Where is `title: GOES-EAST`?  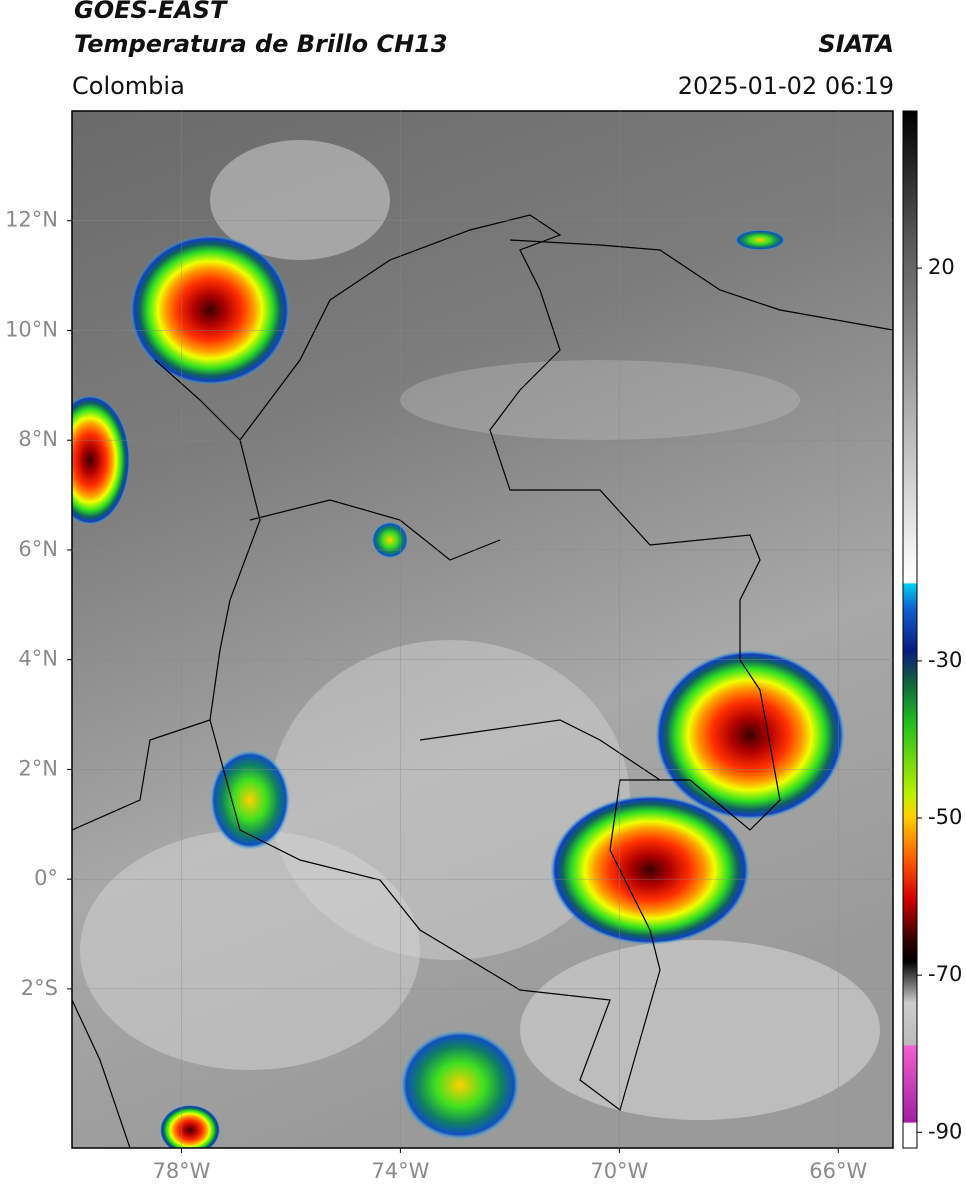
title: GOES-EAST is located at coordinates (150, 12).